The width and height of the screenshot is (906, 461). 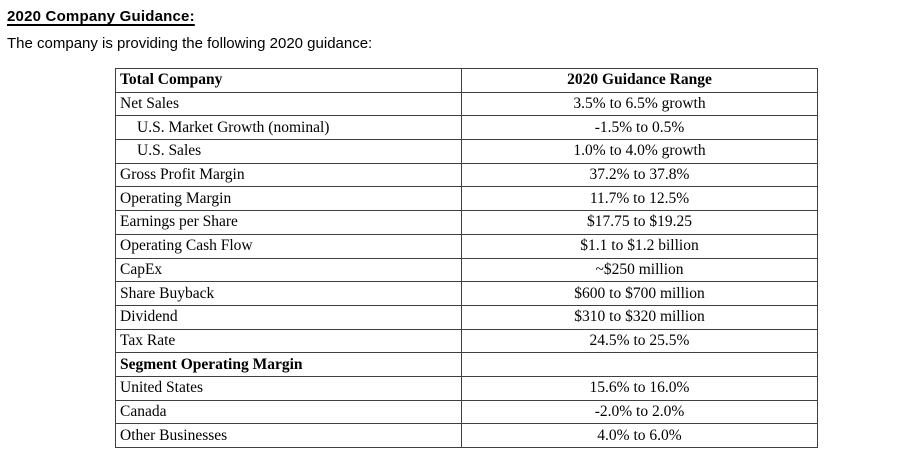 What do you see at coordinates (639, 435) in the screenshot?
I see `row-value: 4.0% to 6.0%` at bounding box center [639, 435].